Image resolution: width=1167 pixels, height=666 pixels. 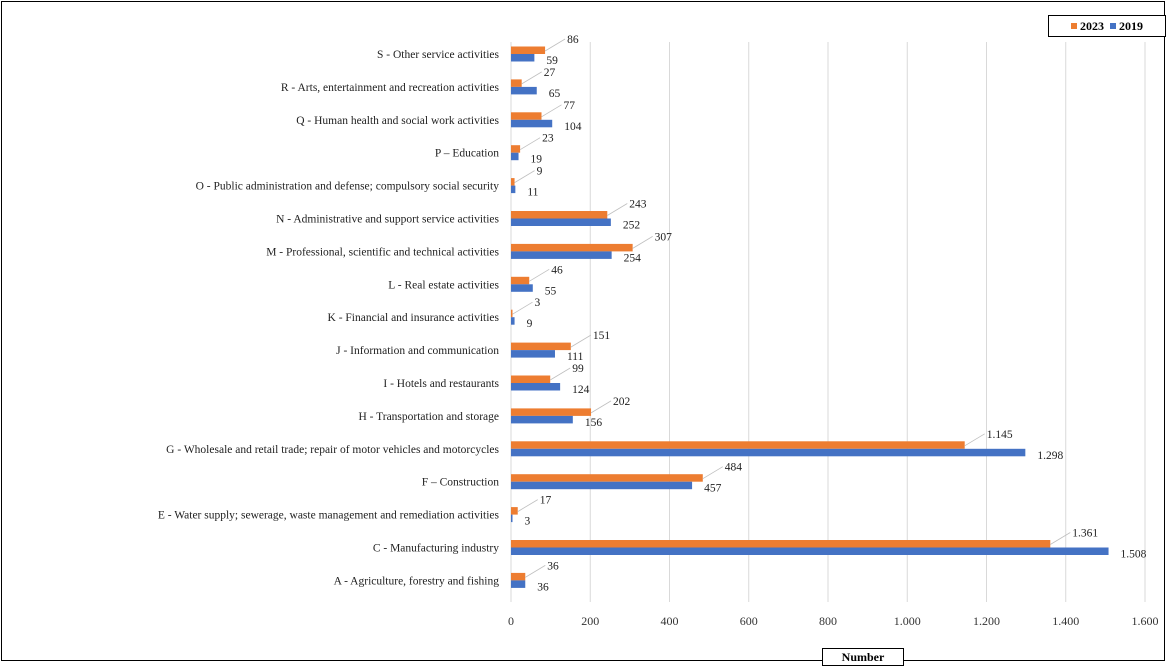 I want to click on data-label-2019: 252, so click(x=632, y=226).